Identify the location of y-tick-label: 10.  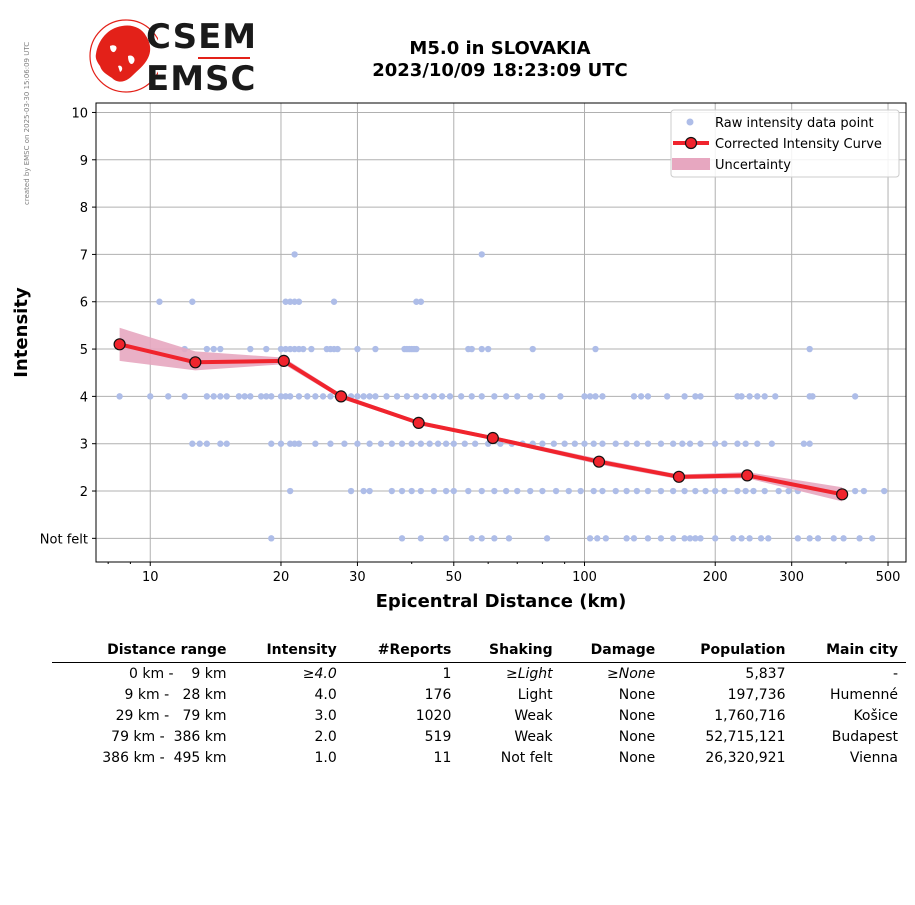
(79, 113).